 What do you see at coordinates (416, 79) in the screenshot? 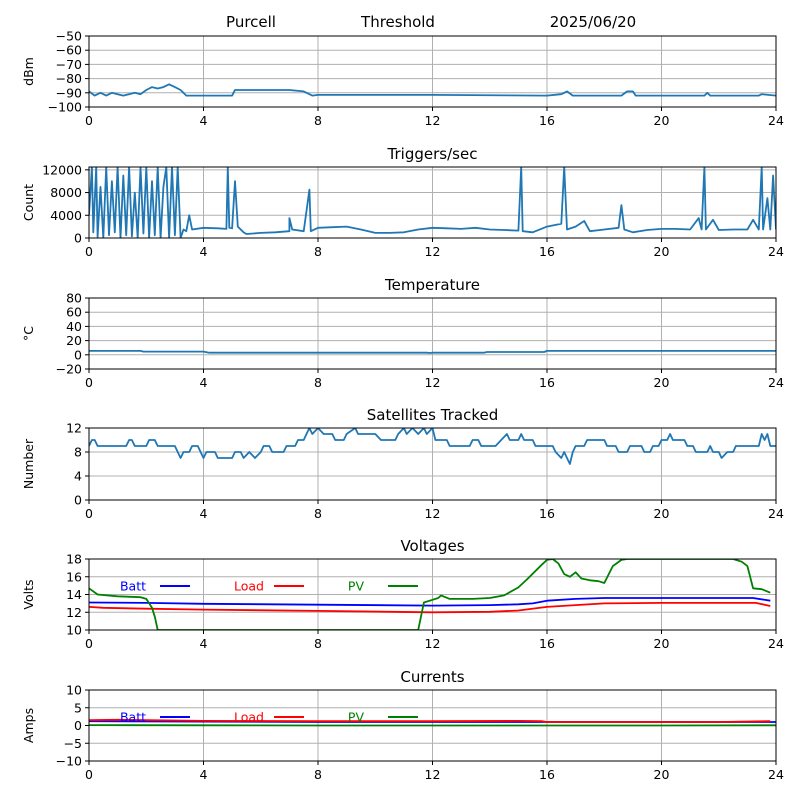
I see `axis-ticks: 0 4 8 12 16 20 24 −100−90−80−70−60−50` at bounding box center [416, 79].